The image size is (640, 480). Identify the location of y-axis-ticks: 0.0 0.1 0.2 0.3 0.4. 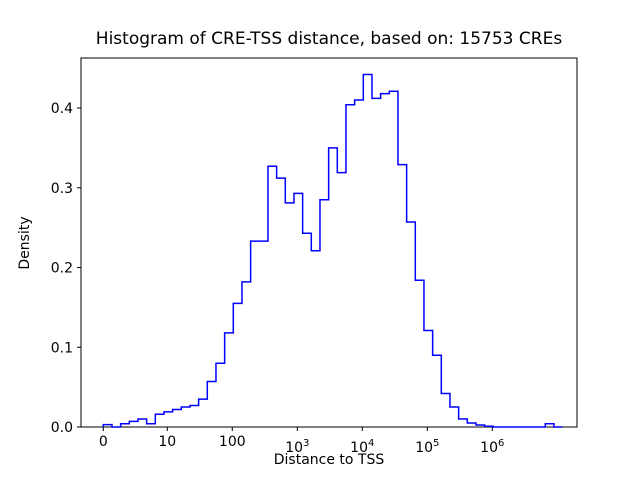
(66, 268).